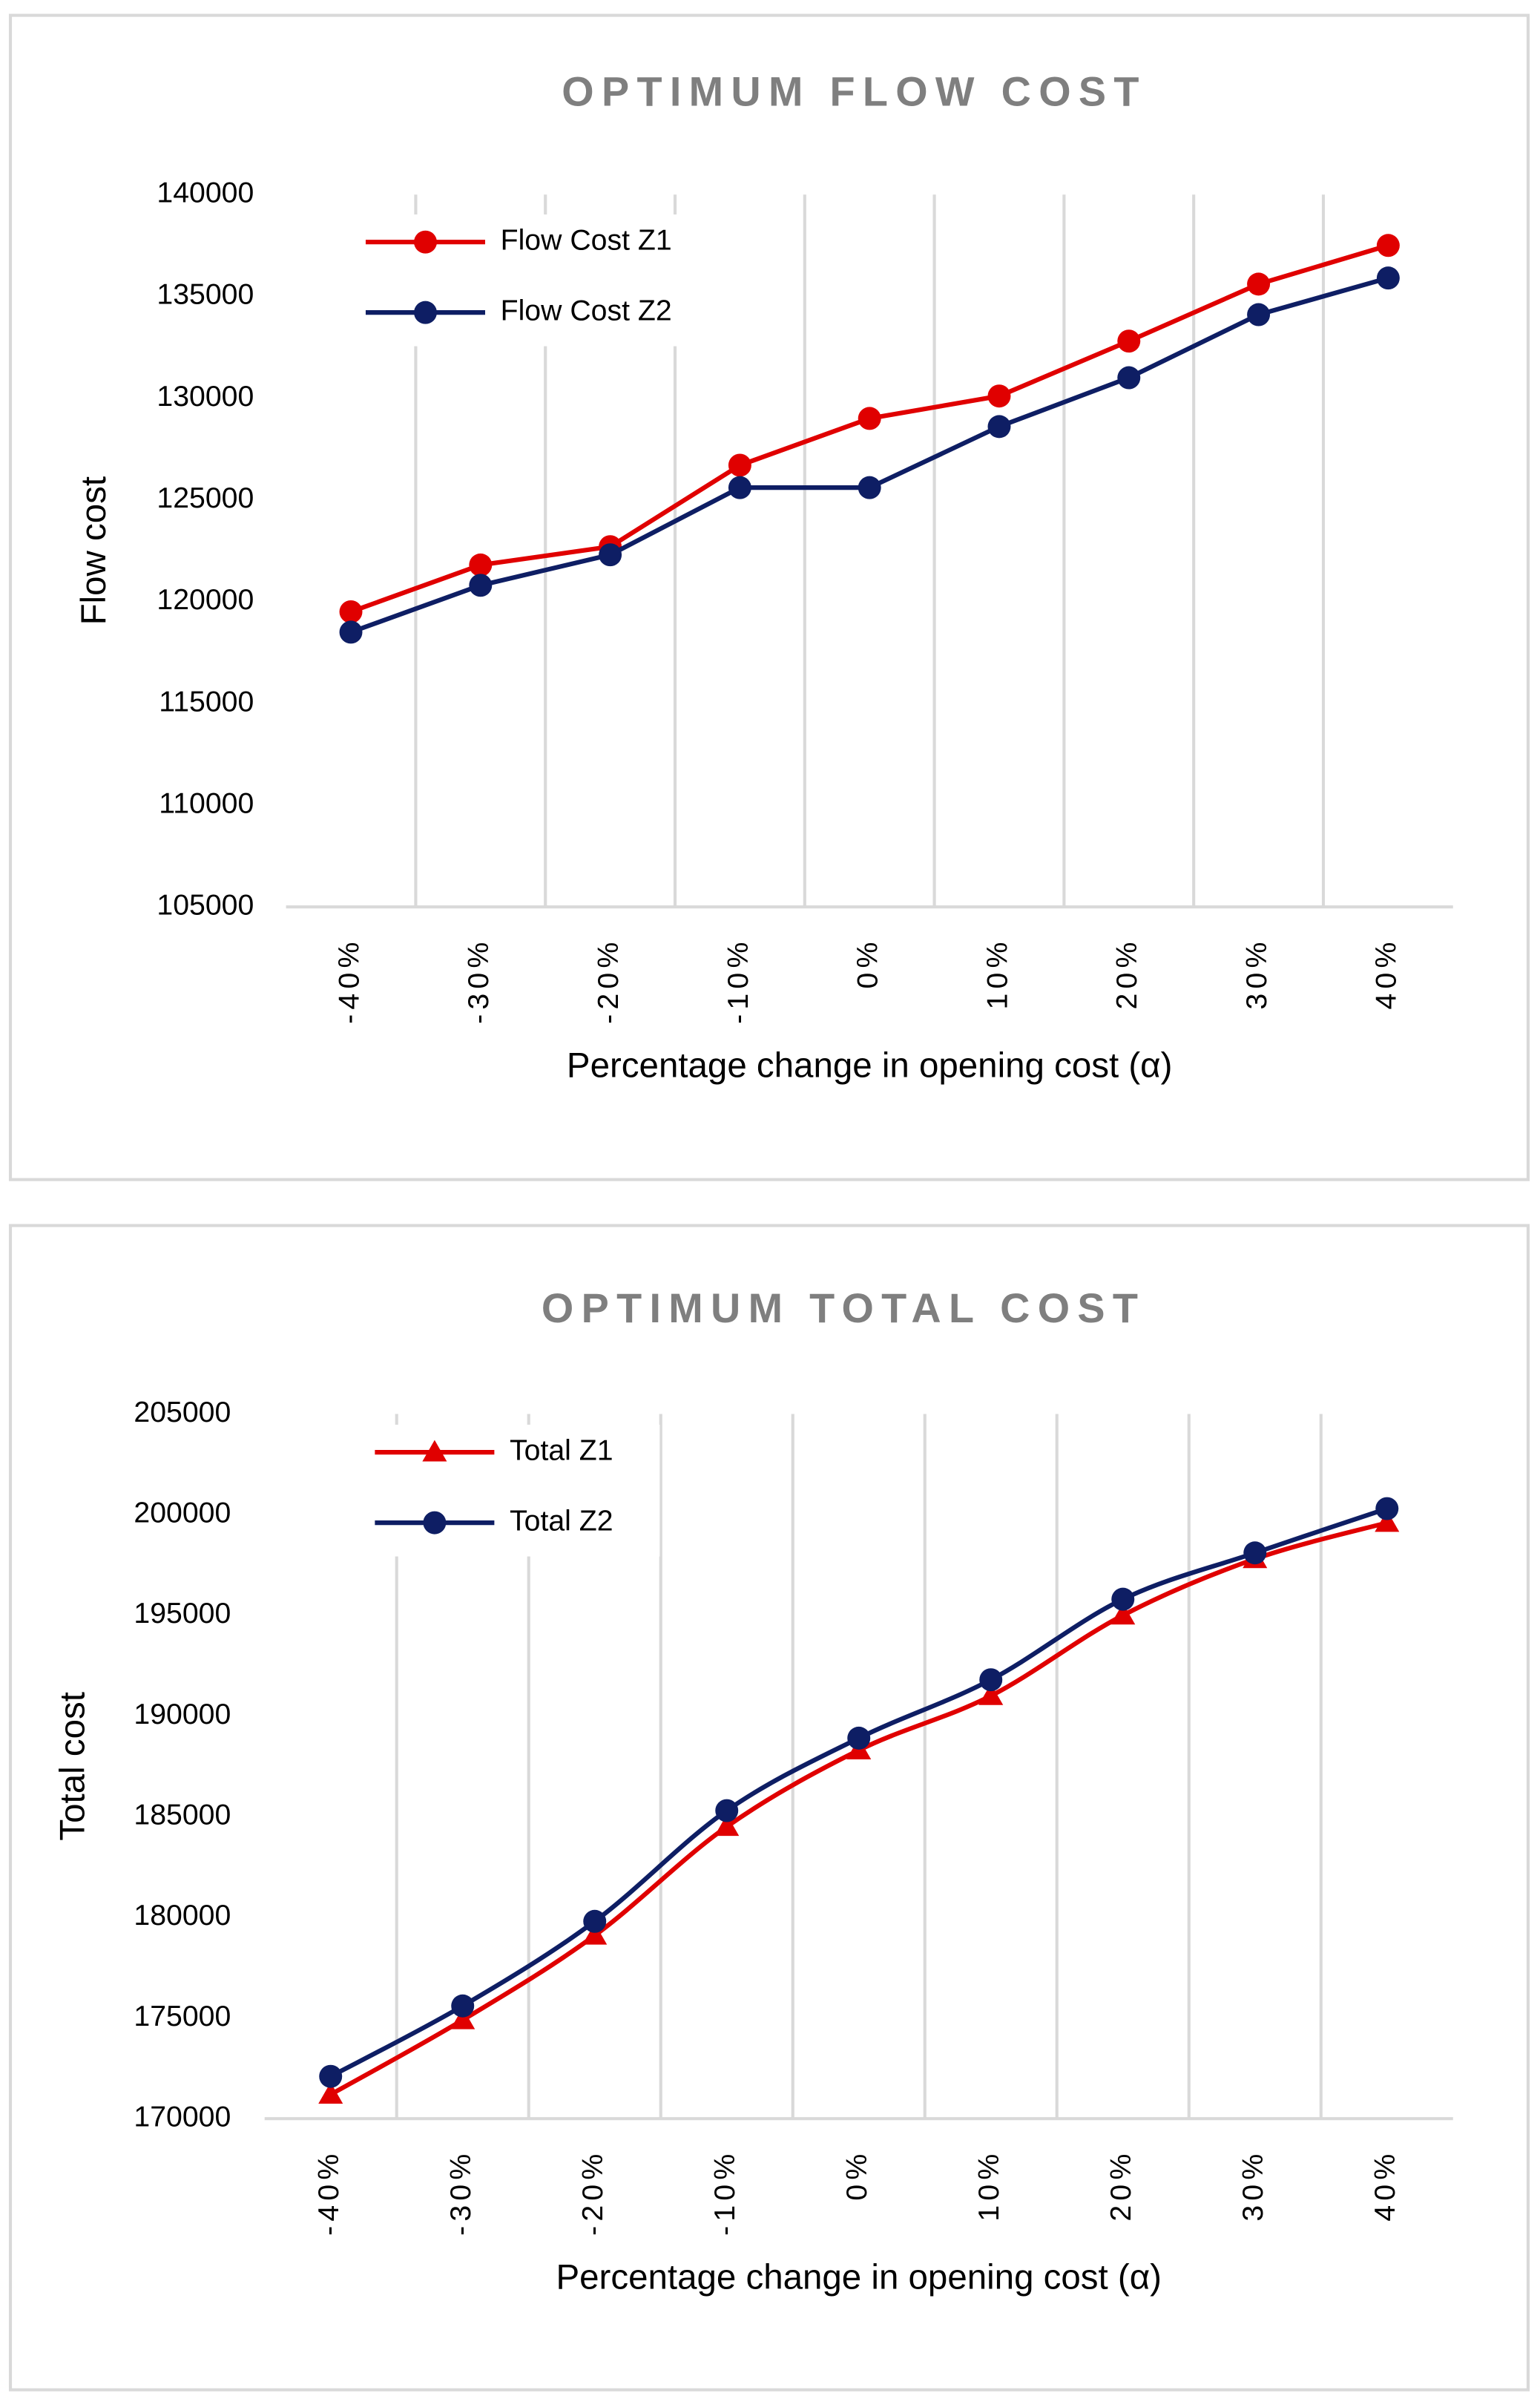  I want to click on chart-title: OPTIMUM FLOW COST, so click(854, 92).